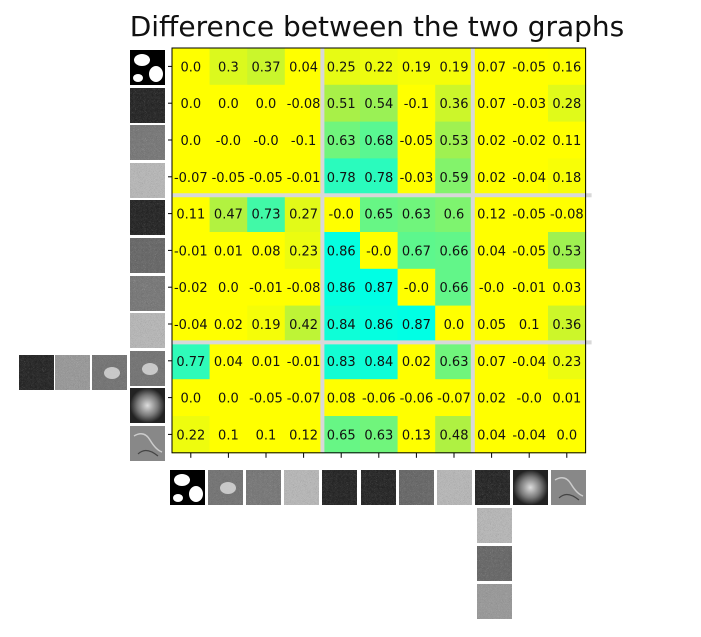  What do you see at coordinates (304, 104) in the screenshot?
I see `cell-value-label: -0.08` at bounding box center [304, 104].